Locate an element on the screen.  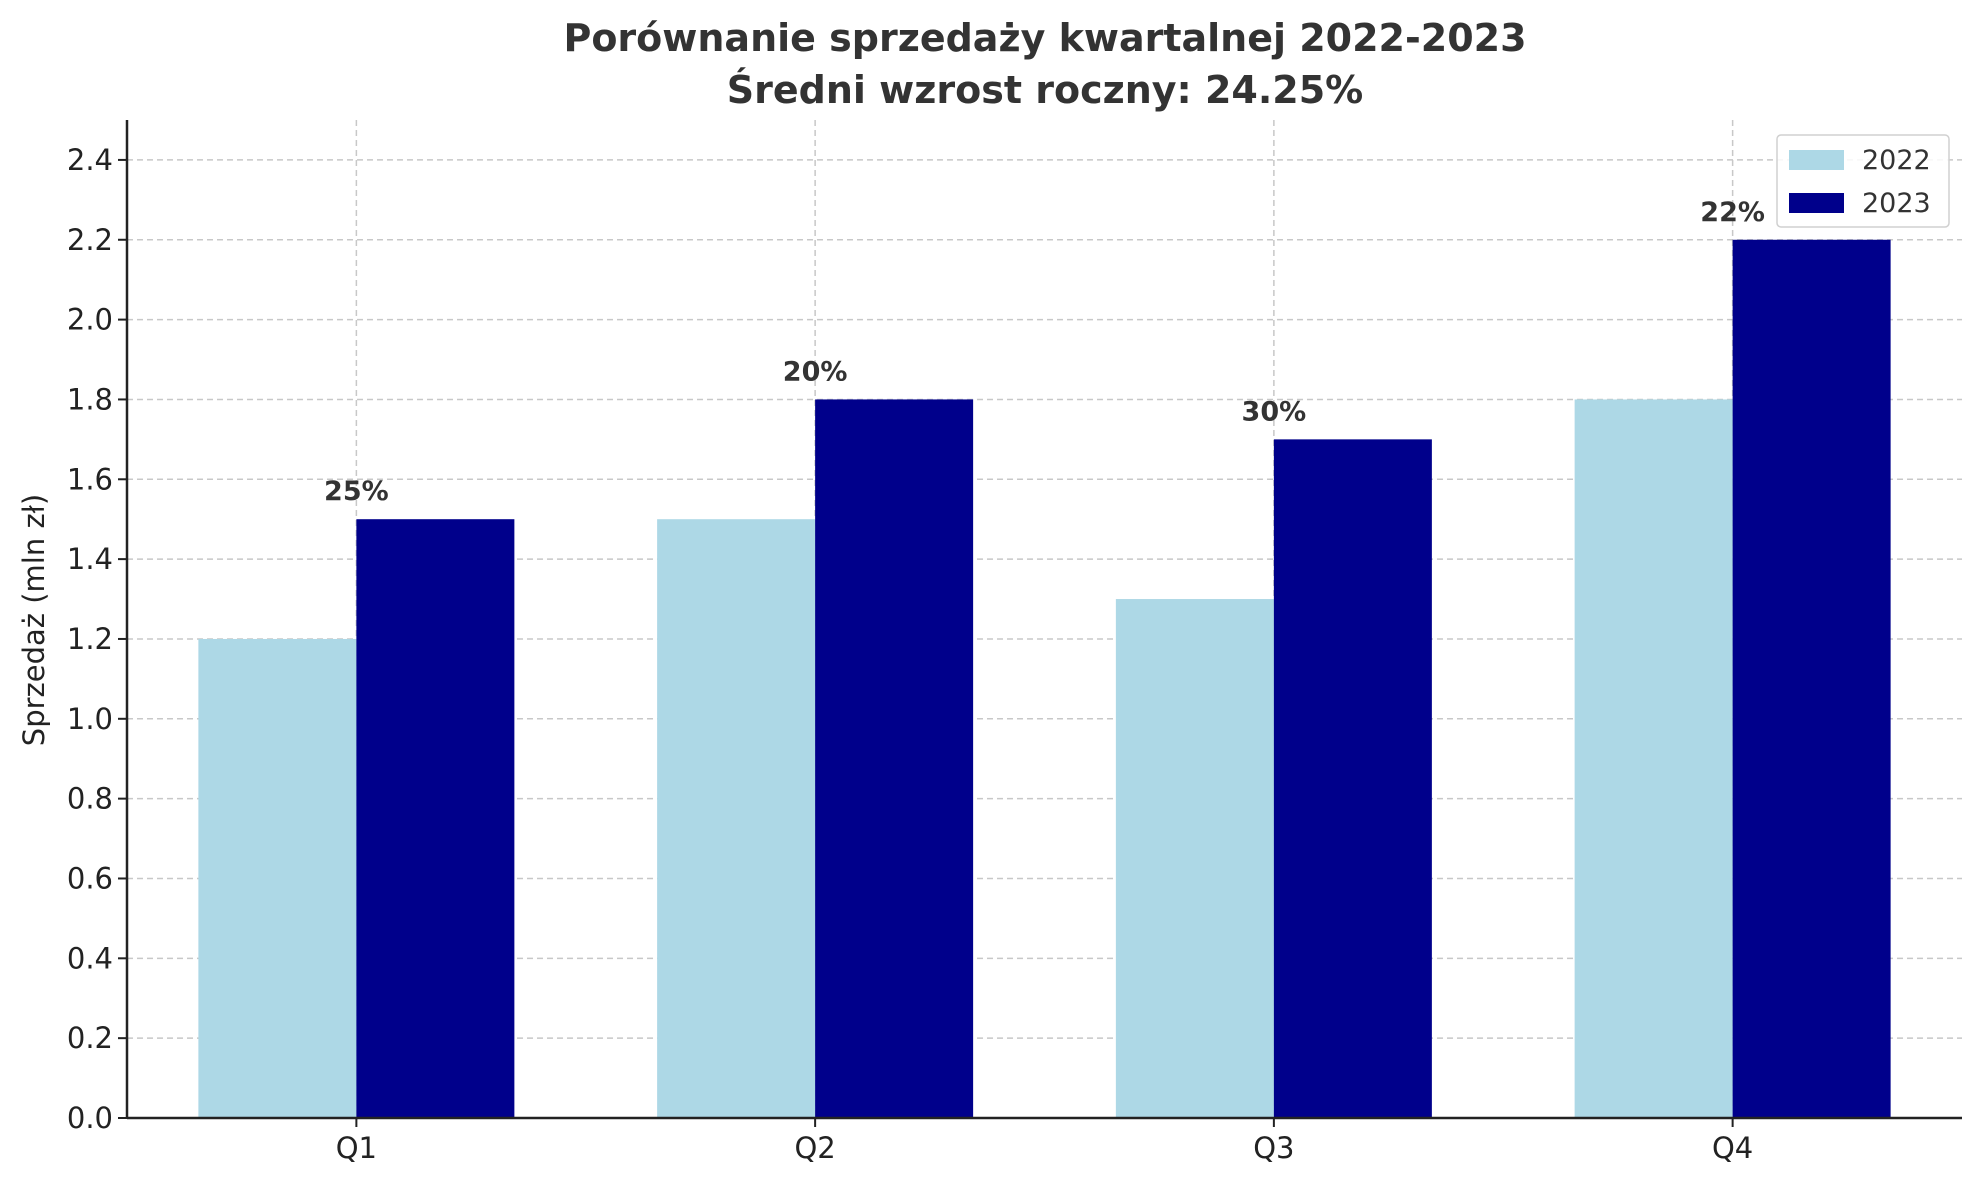
x-tick-label: Q4 is located at coordinates (1732, 1148).